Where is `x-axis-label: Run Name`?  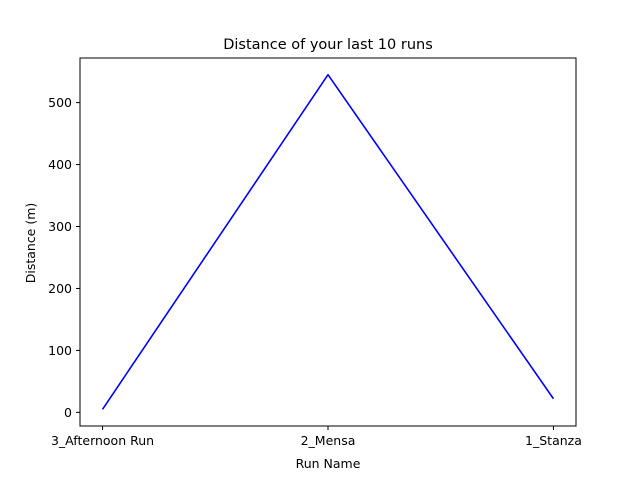 x-axis-label: Run Name is located at coordinates (328, 463).